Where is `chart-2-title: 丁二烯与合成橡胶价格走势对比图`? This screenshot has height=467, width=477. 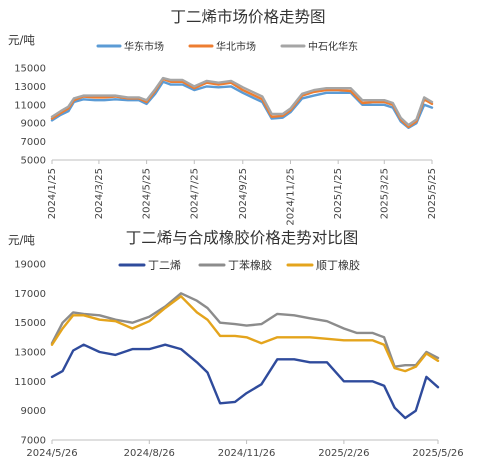
chart-2-title: 丁二烯与合成橡胶价格走势对比图 is located at coordinates (242, 238).